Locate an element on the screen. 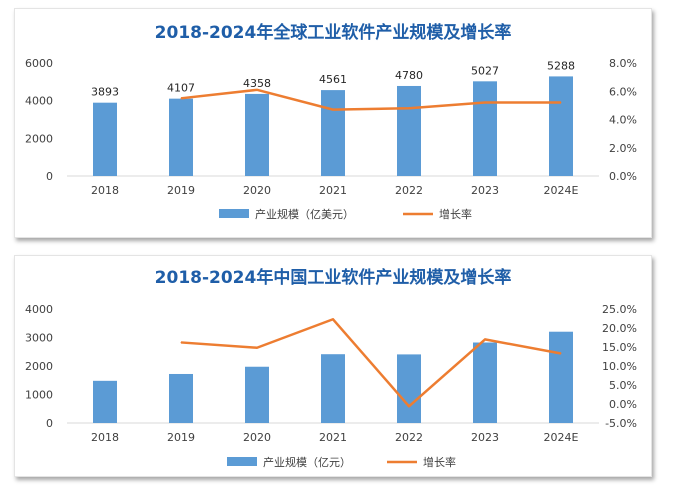 The image size is (675, 493). y2-axis-tick-label: 15.0% is located at coordinates (619, 347).